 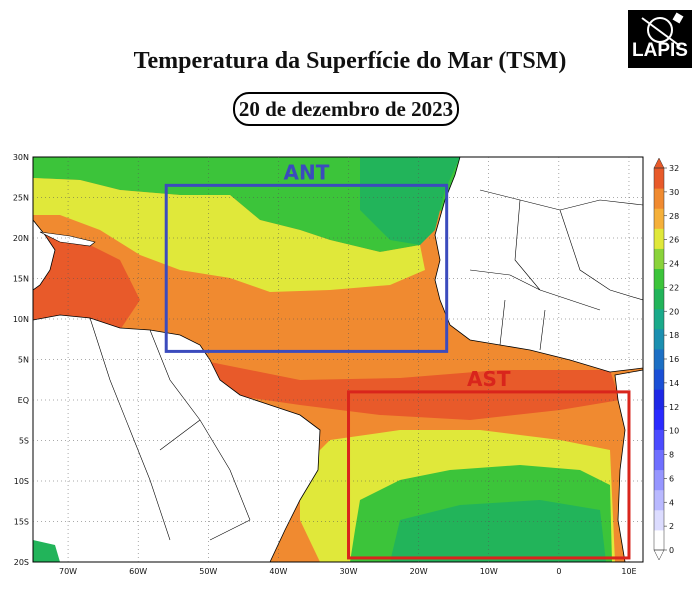 What do you see at coordinates (660, 50) in the screenshot?
I see `logo-text: LAPIS` at bounding box center [660, 50].